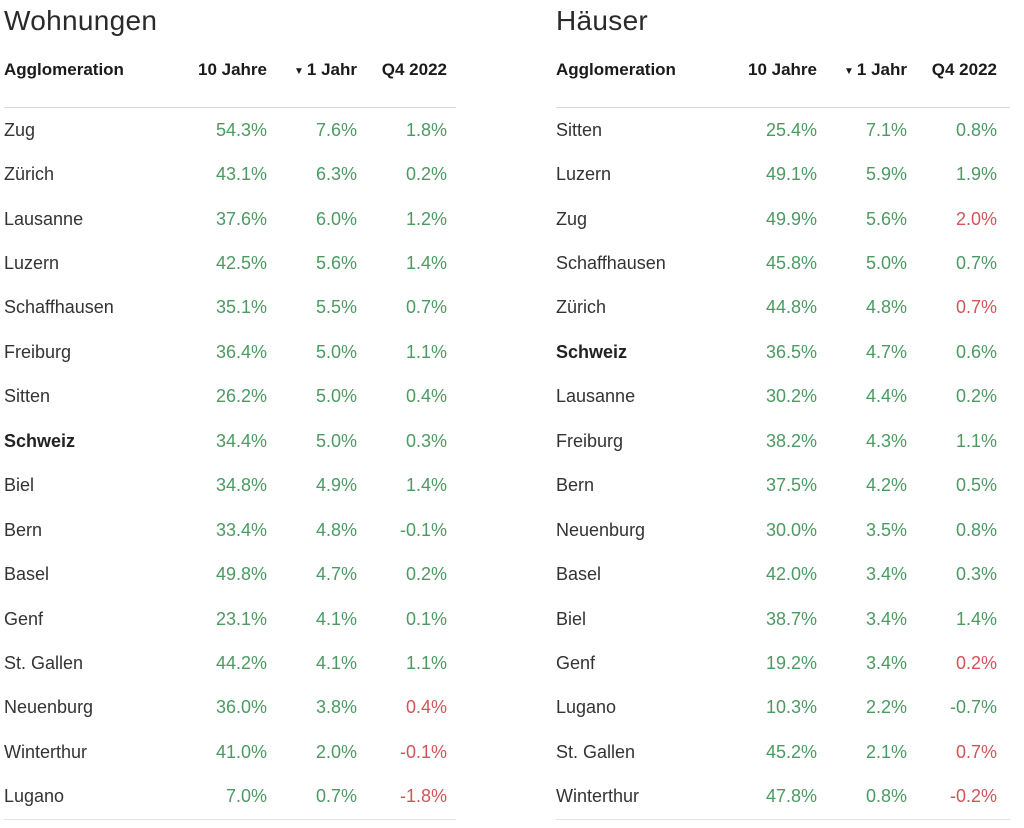 Image resolution: width=1024 pixels, height=828 pixels. Describe the element at coordinates (423, 529) in the screenshot. I see `value-cell: -0.1%` at that location.